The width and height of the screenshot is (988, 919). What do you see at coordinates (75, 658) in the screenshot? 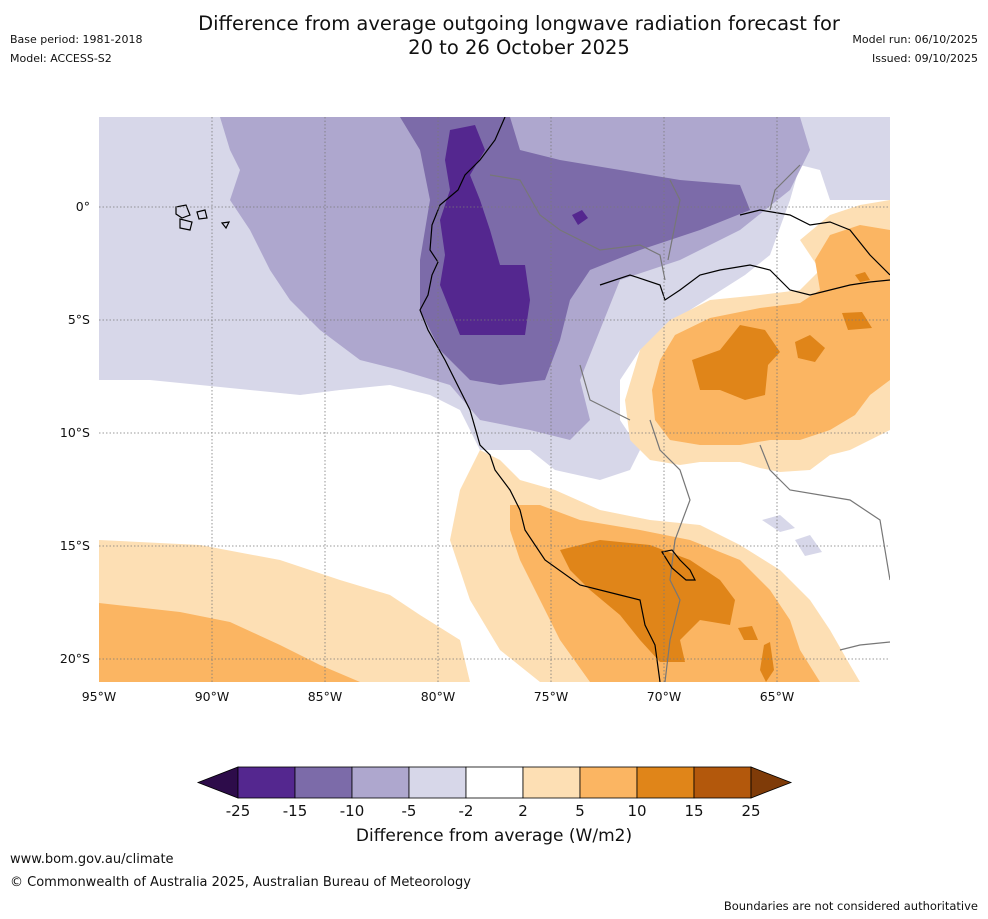
I see `lat-label: 20°S` at bounding box center [75, 658].